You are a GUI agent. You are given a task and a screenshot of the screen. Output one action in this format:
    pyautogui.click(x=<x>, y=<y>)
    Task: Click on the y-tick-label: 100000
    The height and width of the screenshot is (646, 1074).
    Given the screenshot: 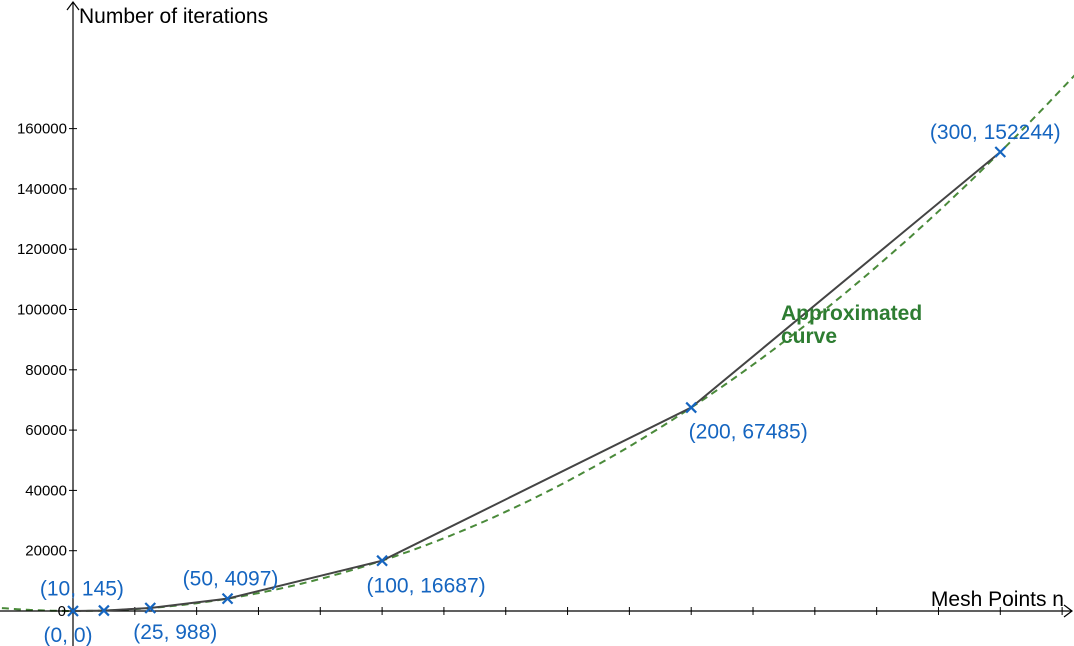 What is the action you would take?
    pyautogui.click(x=42, y=310)
    